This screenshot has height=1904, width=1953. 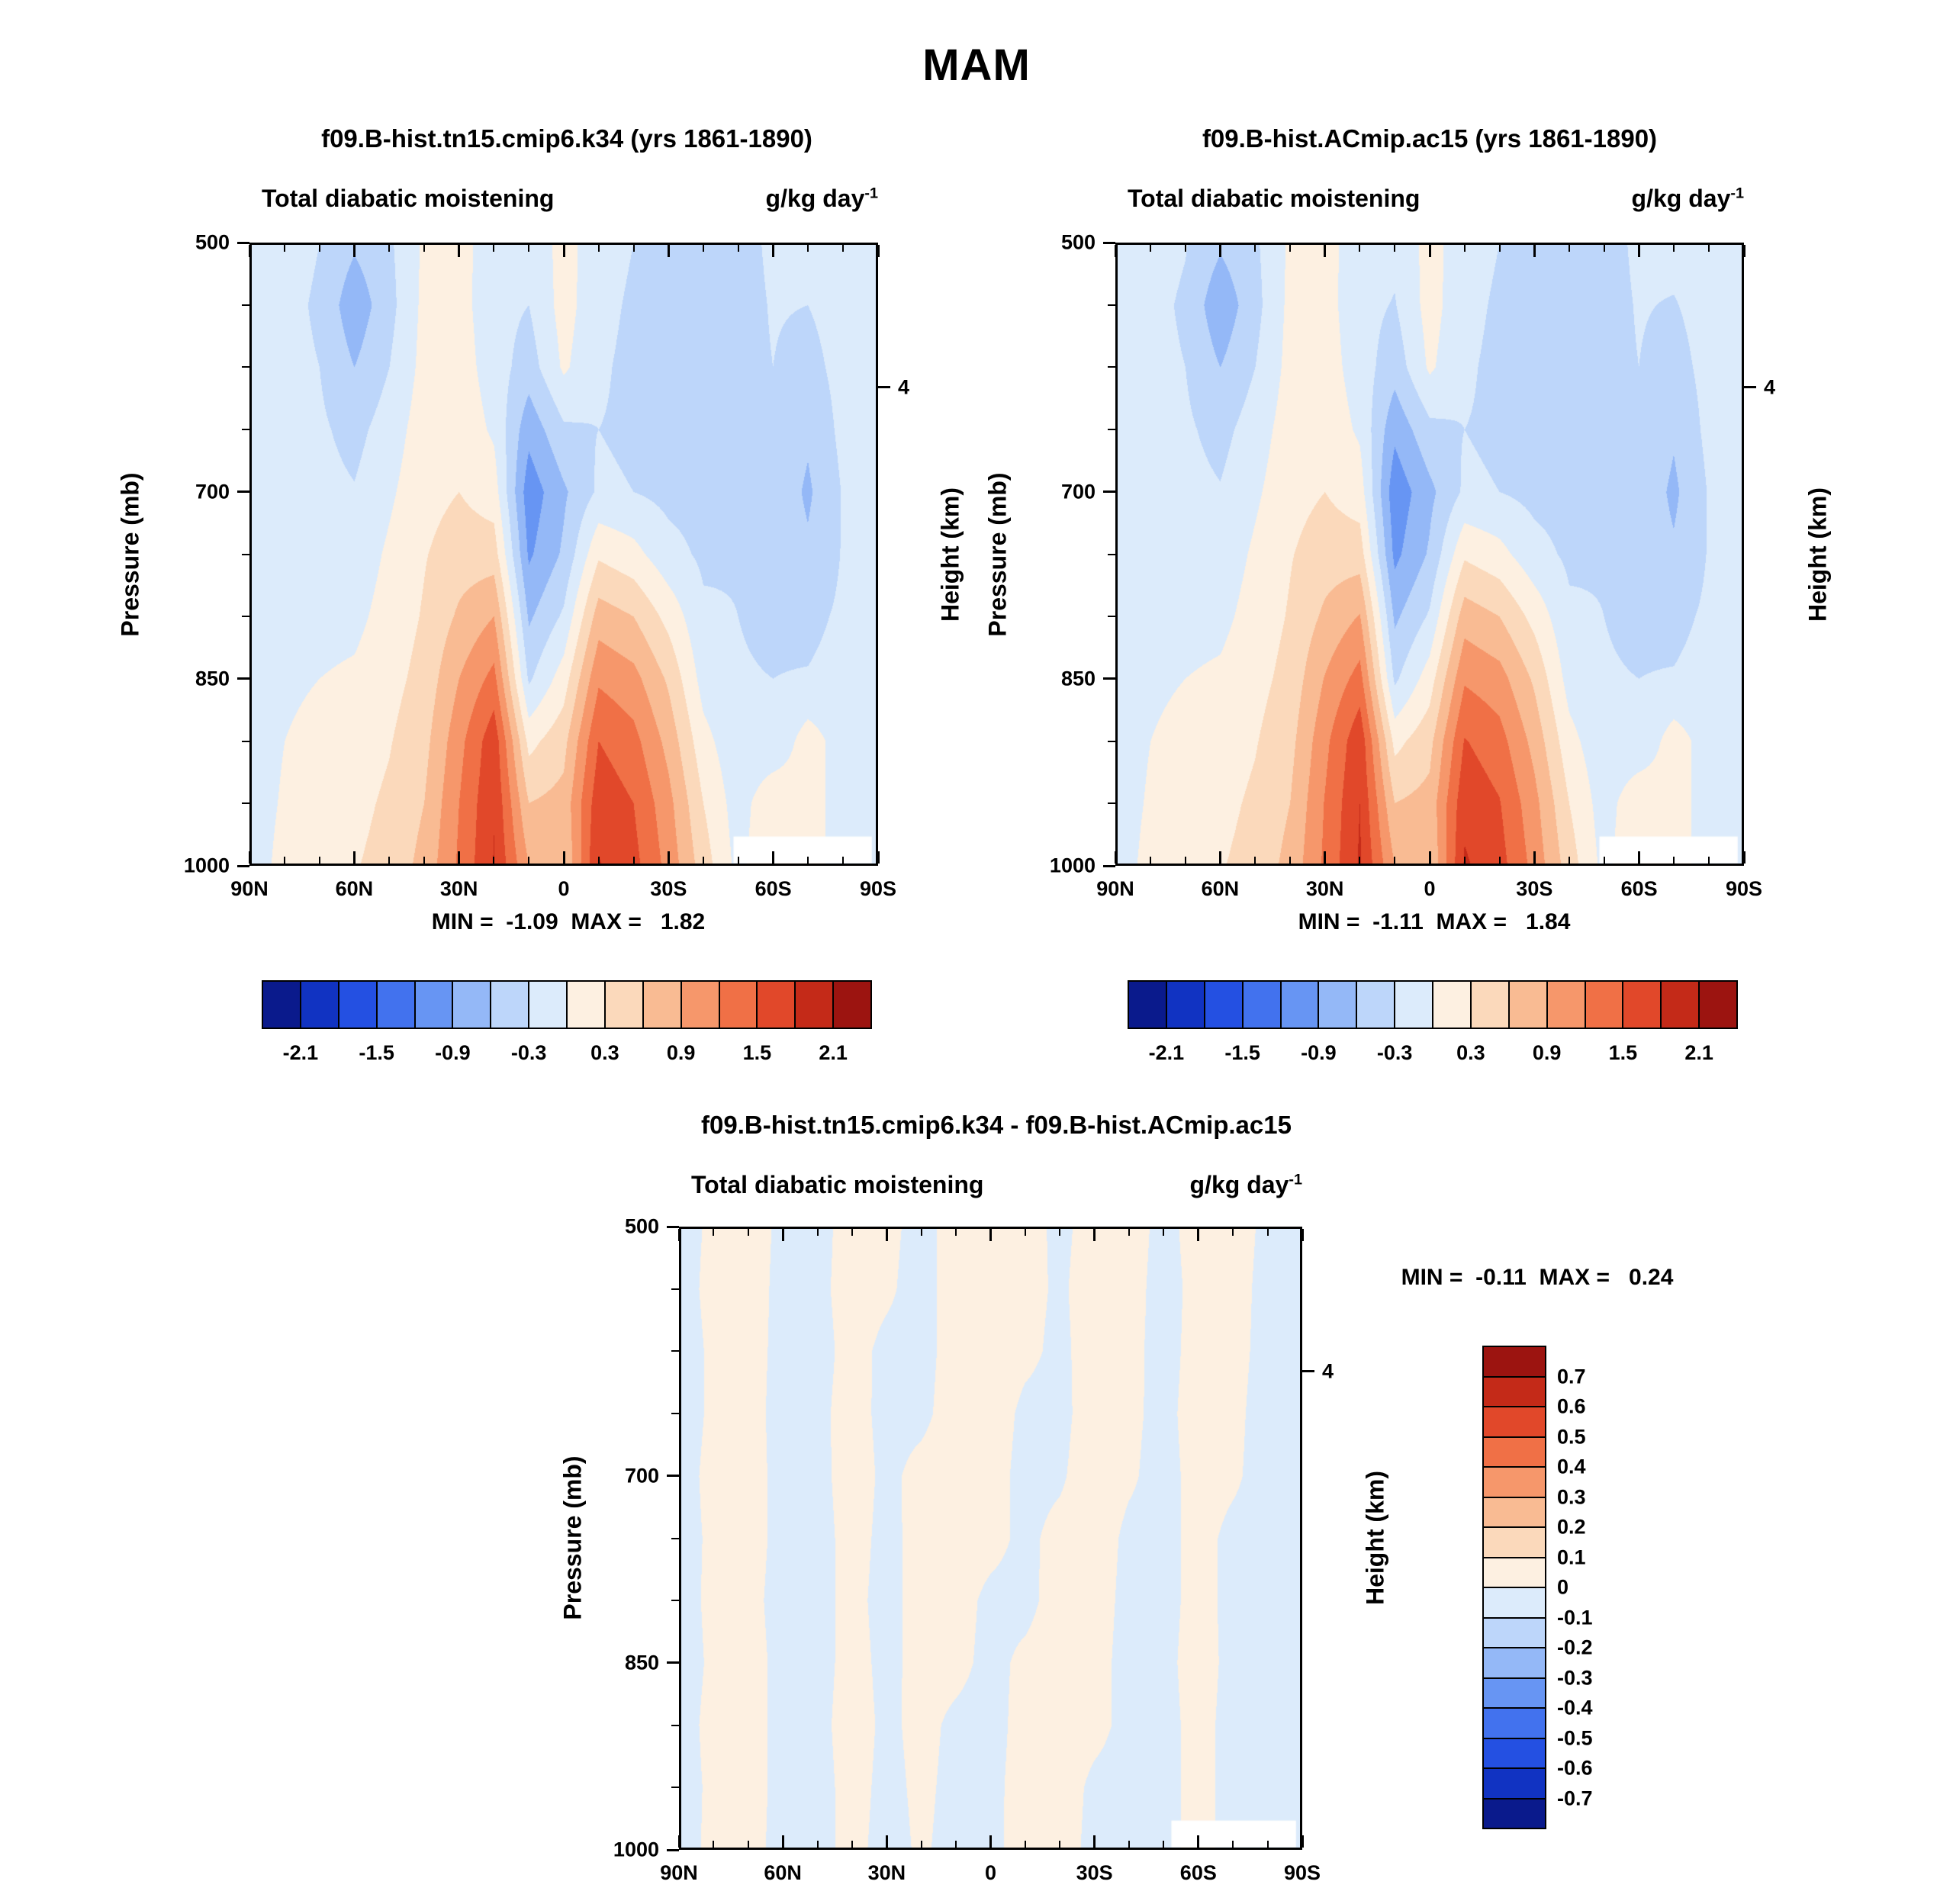 What do you see at coordinates (1818, 554) in the screenshot?
I see `panel2-height-axis-label: Height (km)` at bounding box center [1818, 554].